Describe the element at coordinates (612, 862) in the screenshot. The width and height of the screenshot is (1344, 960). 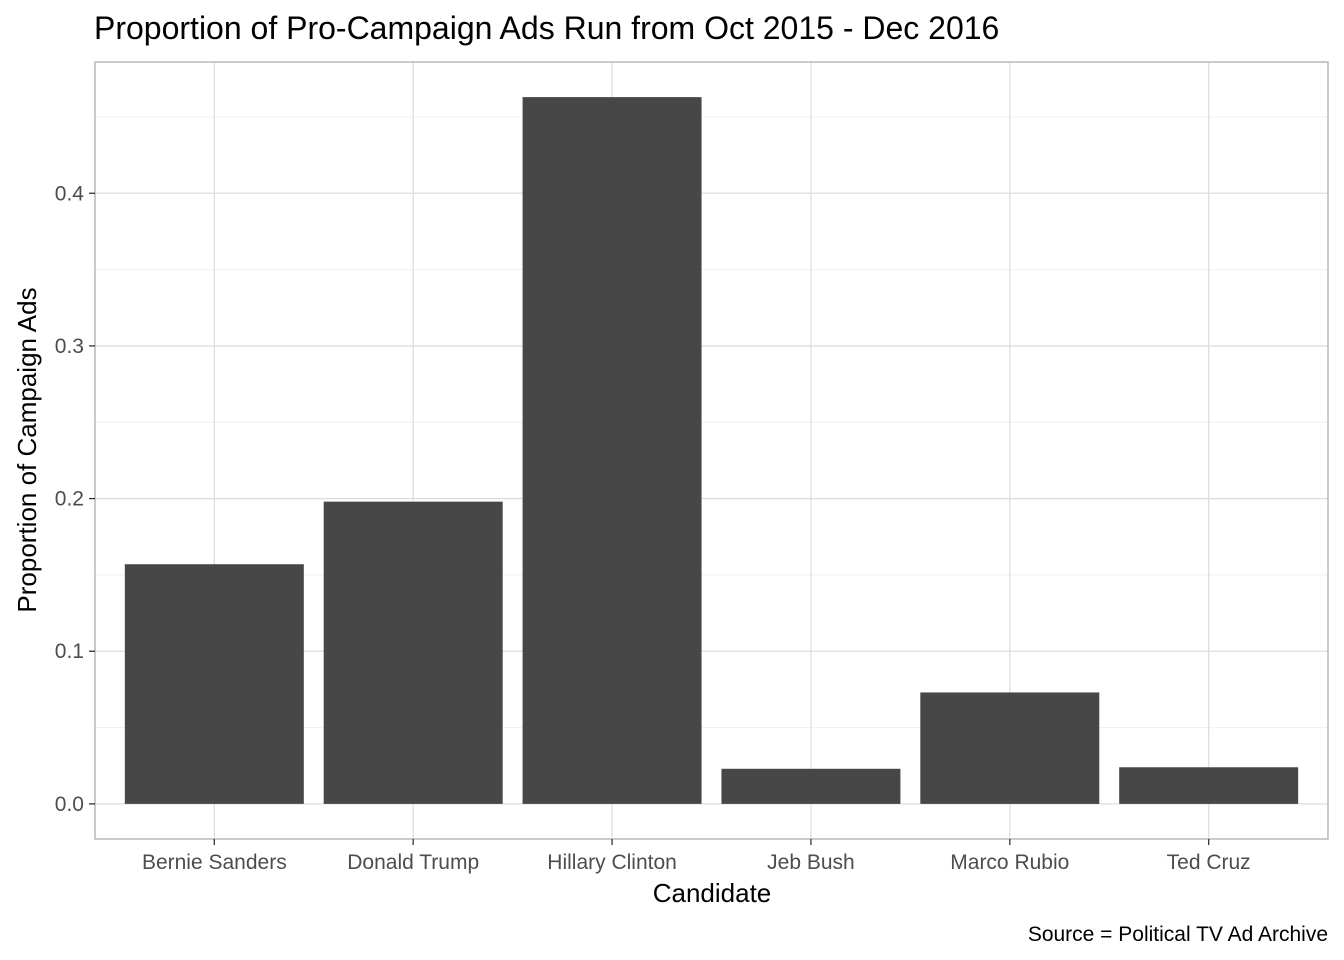
I see `x-tick-label: Hillary Clinton` at that location.